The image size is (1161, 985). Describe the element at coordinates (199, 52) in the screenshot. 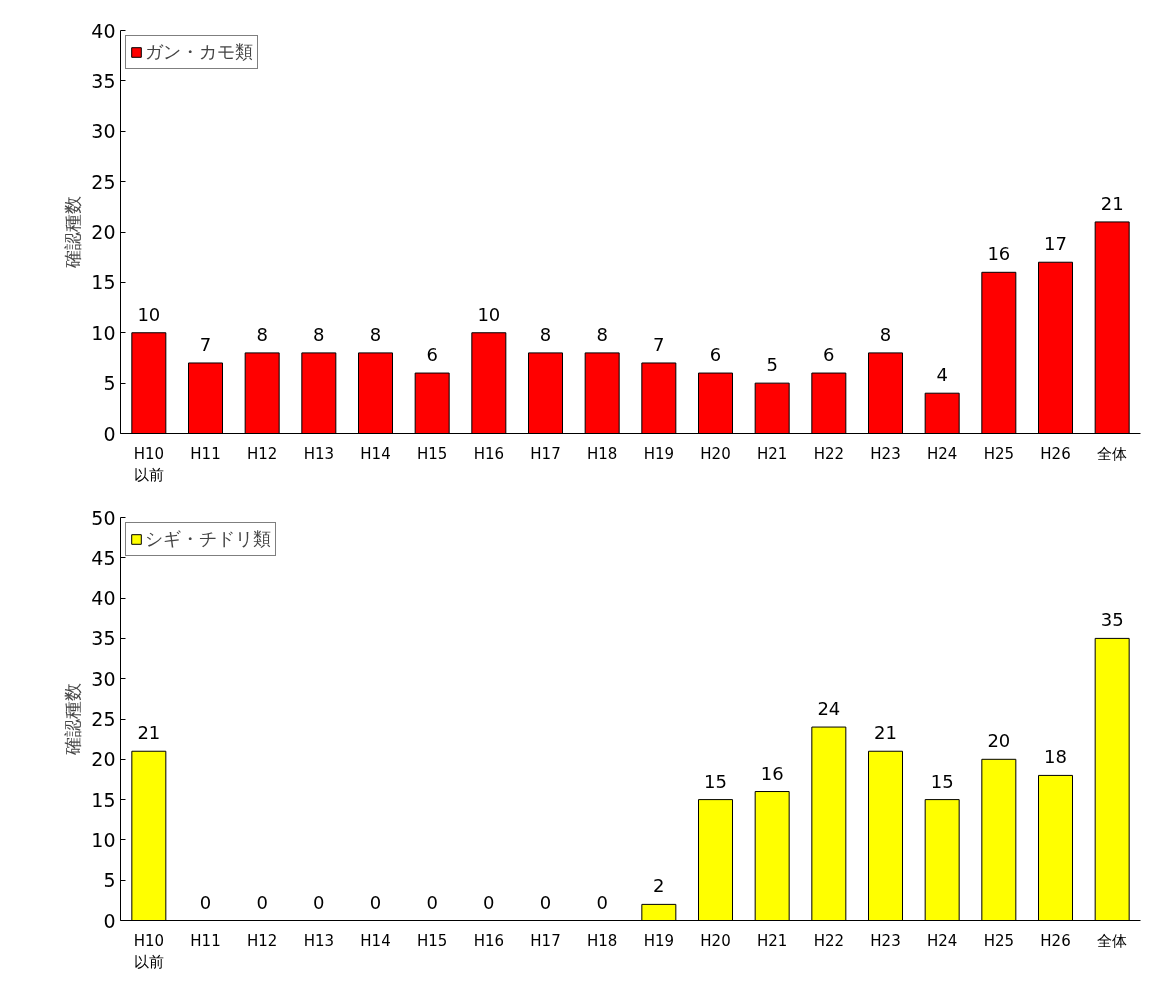

I see `legend-label: ガン・カモ類` at that location.